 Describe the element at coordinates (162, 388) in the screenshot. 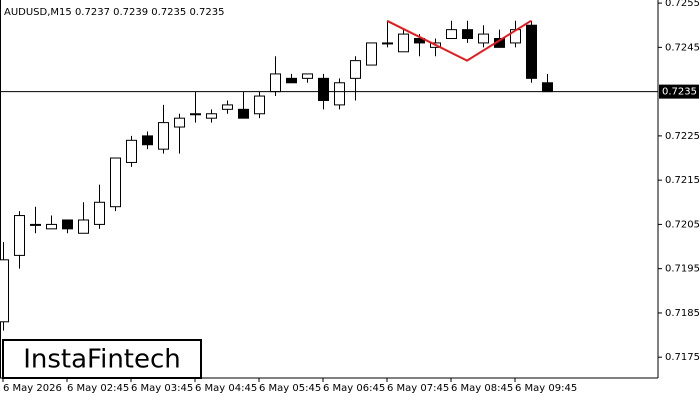

I see `x-tick-label: 6 May 03:45` at that location.